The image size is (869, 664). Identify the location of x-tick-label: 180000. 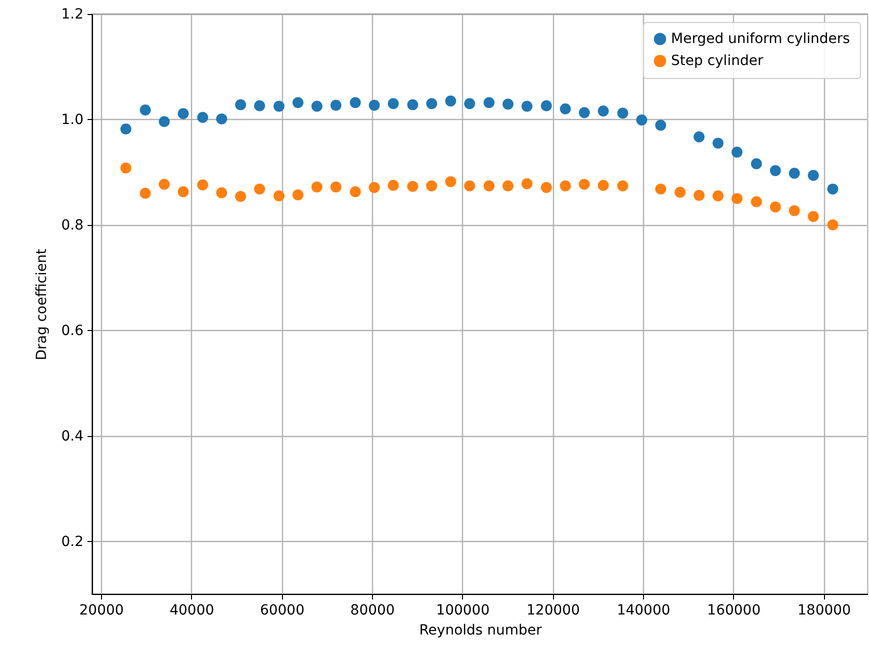
(824, 610).